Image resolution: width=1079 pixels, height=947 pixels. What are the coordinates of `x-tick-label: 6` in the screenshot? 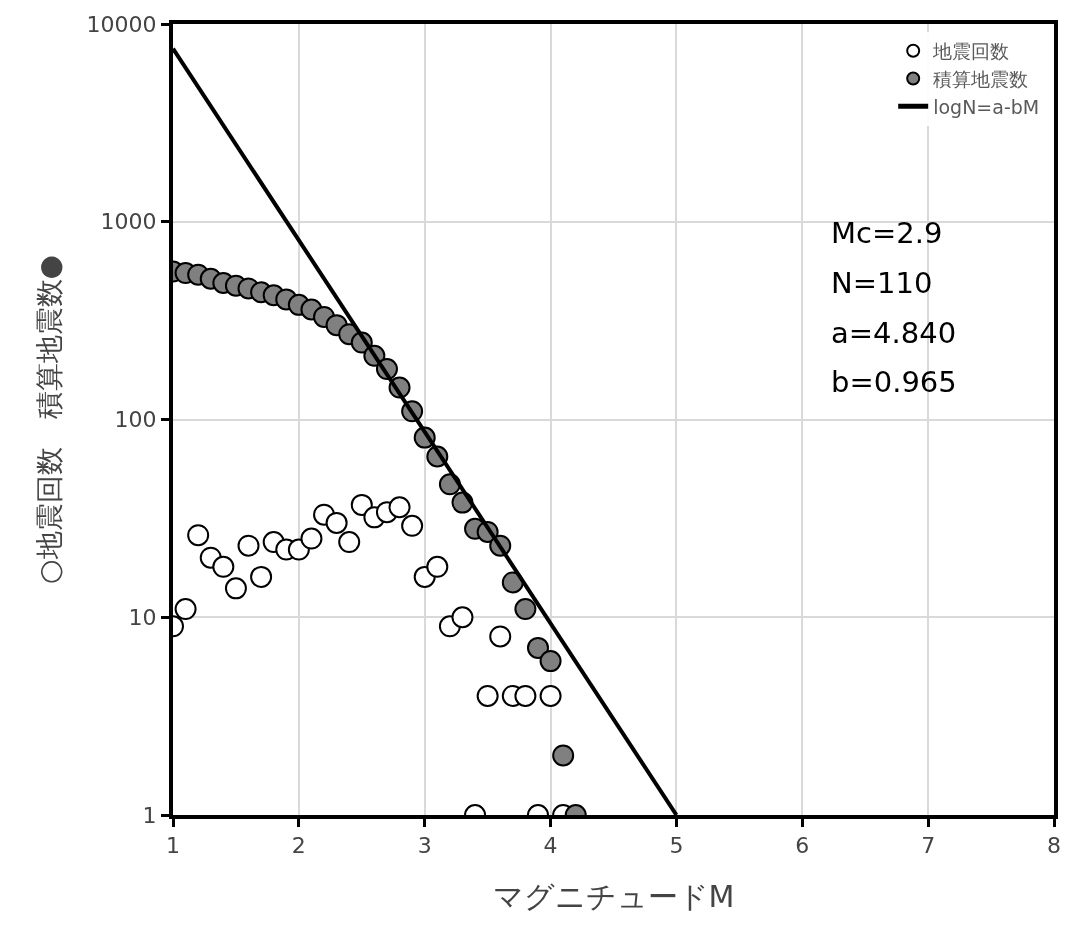 It's located at (802, 846).